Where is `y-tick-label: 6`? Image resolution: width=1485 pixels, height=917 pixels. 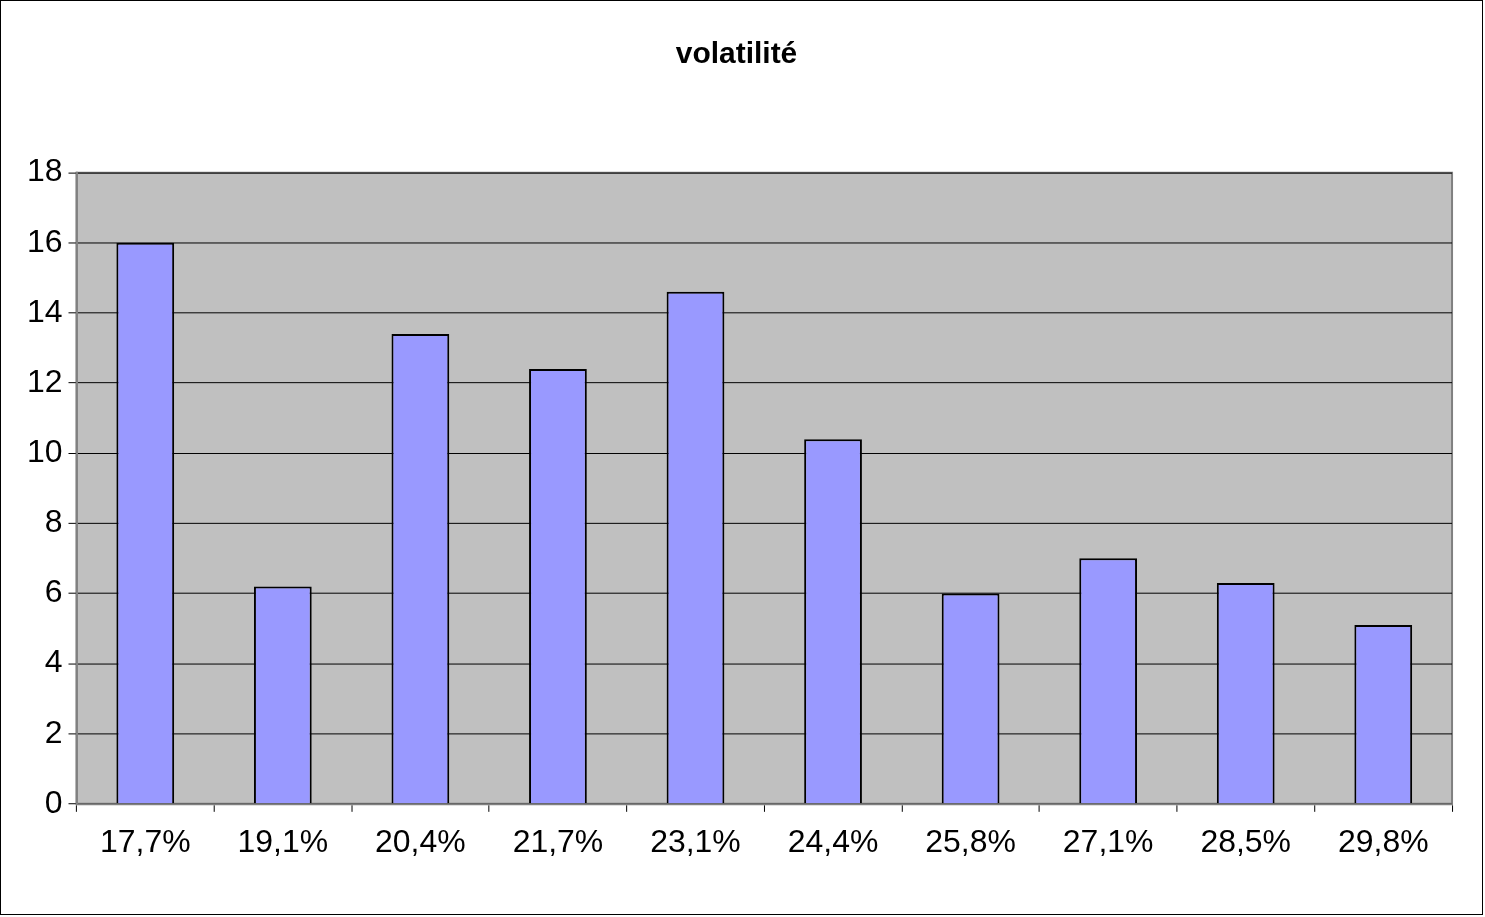 y-tick-label: 6 is located at coordinates (53, 591).